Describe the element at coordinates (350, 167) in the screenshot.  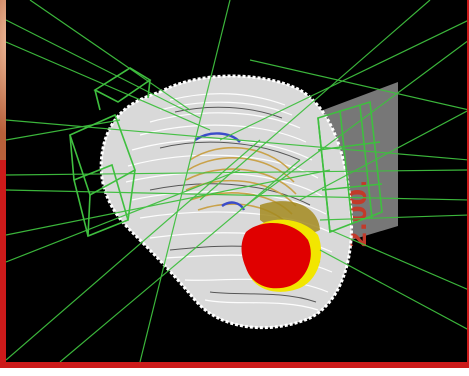
I see `beam-collimator-right` at that location.